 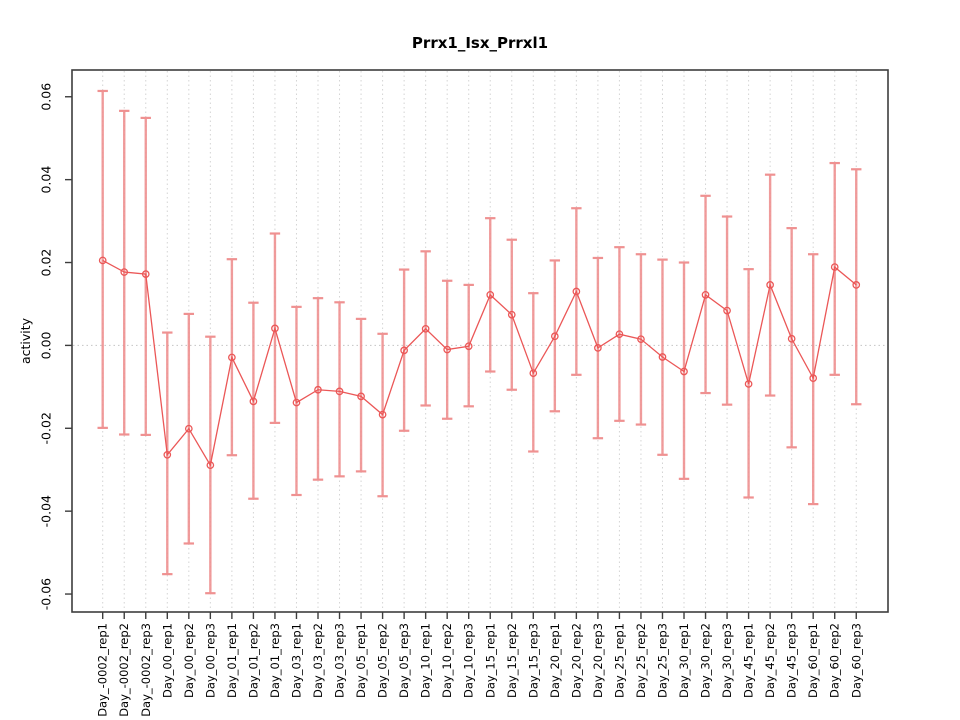 I want to click on chart-title: Prrx1_Isx_Prrxl1, so click(x=480, y=43).